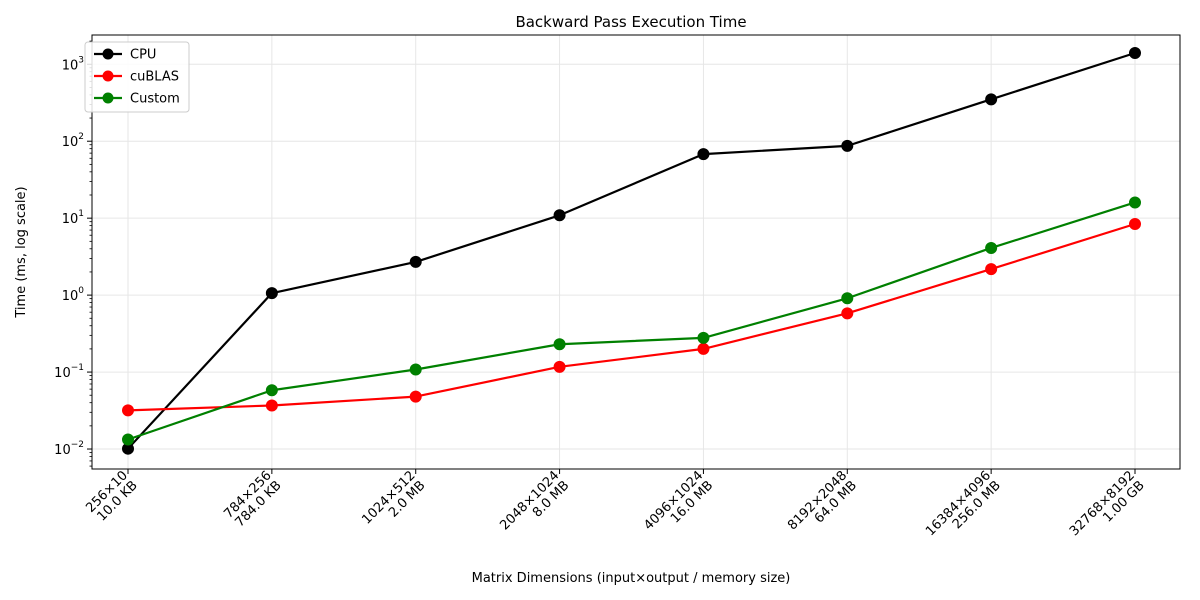 Image resolution: width=1200 pixels, height=600 pixels. Describe the element at coordinates (252, 499) in the screenshot. I see `x-tick-label: 784×256784.0 KB` at that location.